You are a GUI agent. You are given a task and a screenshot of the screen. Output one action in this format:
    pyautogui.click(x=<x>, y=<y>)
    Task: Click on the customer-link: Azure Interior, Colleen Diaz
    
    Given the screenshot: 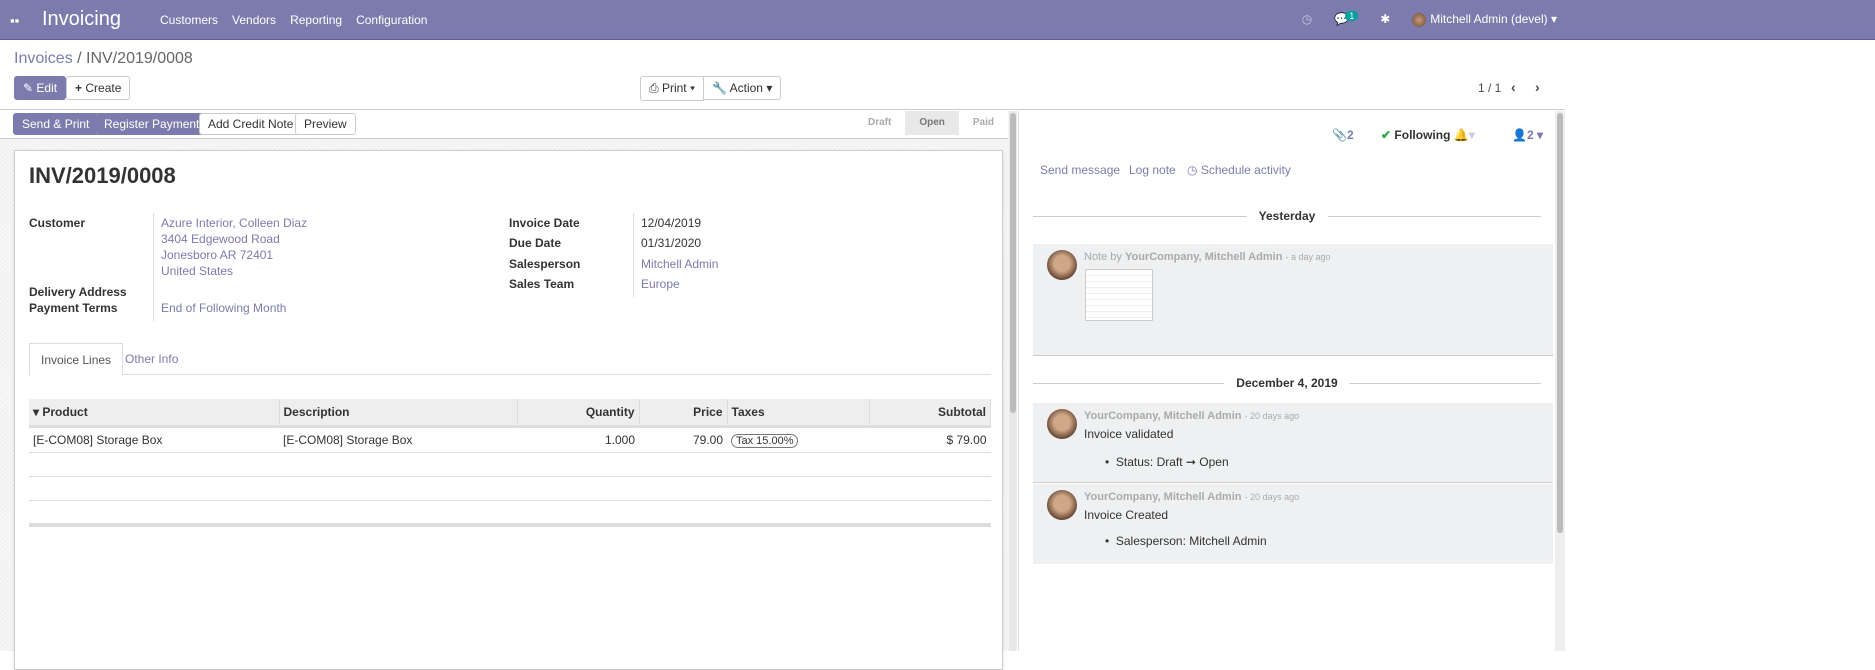 What is the action you would take?
    pyautogui.click(x=234, y=223)
    